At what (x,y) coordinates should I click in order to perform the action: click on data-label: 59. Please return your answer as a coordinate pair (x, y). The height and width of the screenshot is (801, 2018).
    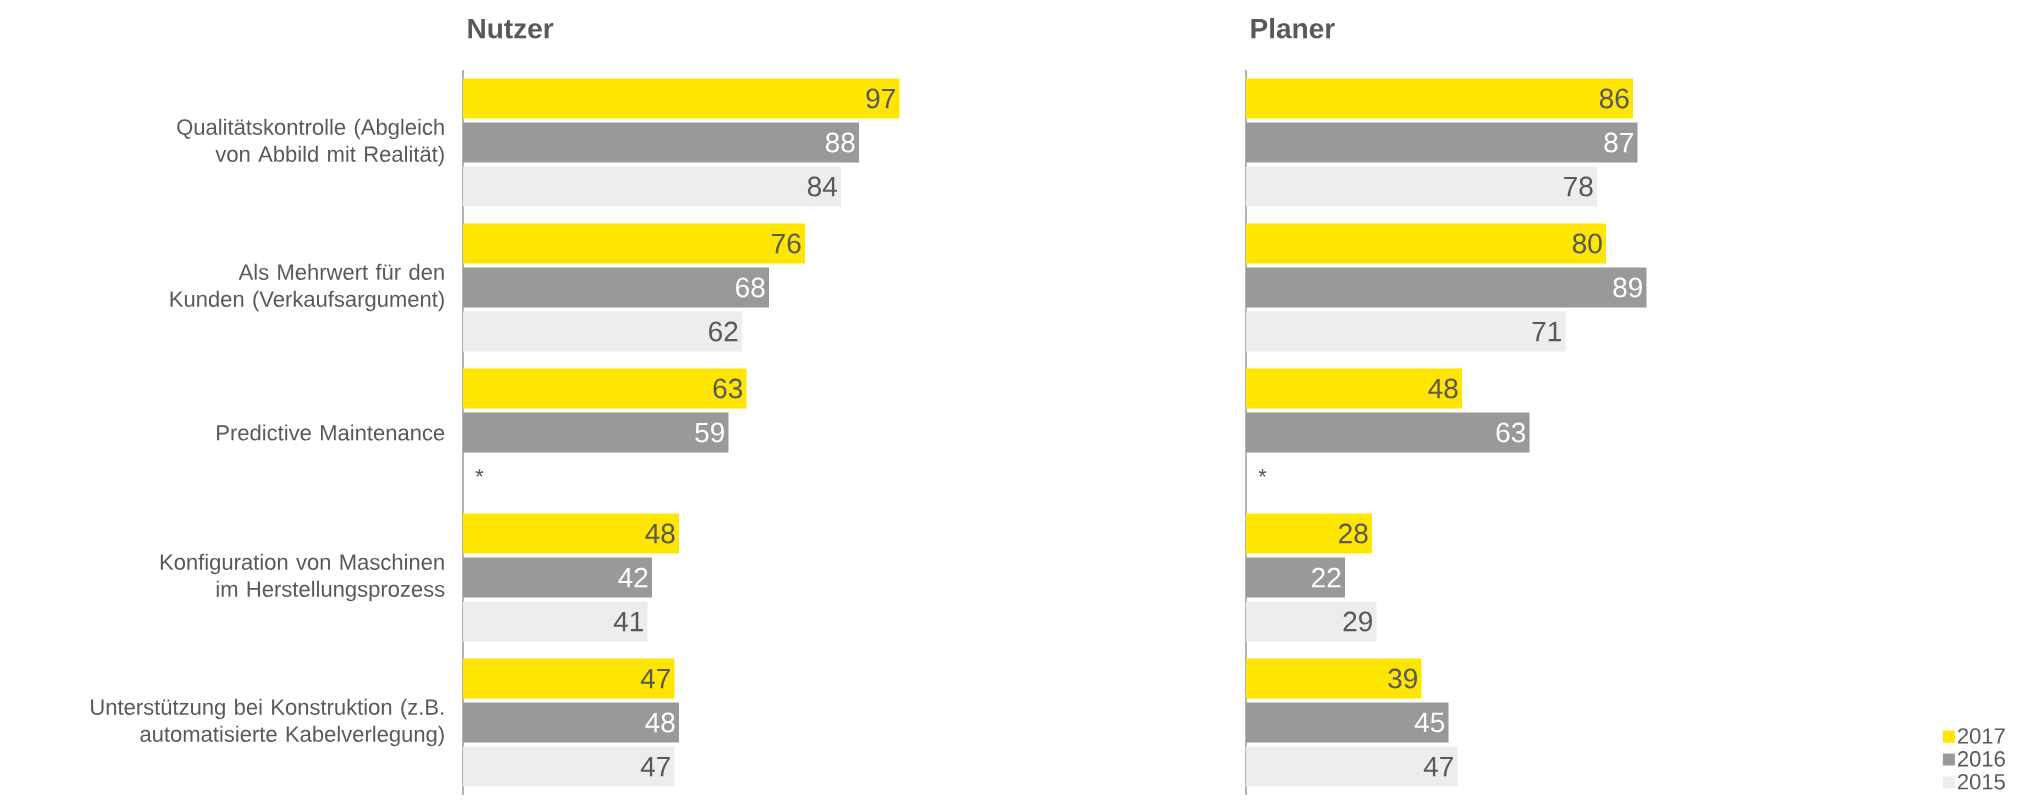
    Looking at the image, I should click on (709, 432).